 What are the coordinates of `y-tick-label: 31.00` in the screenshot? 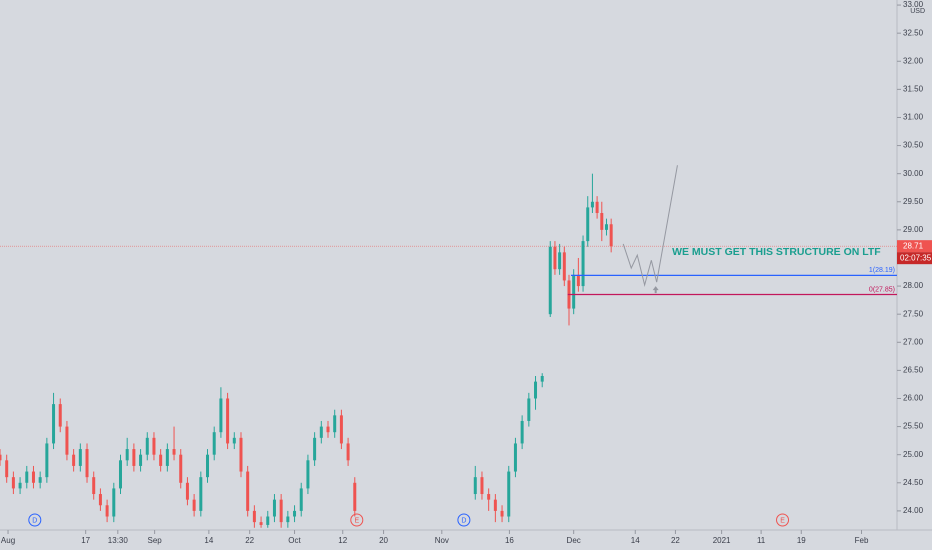 It's located at (913, 117).